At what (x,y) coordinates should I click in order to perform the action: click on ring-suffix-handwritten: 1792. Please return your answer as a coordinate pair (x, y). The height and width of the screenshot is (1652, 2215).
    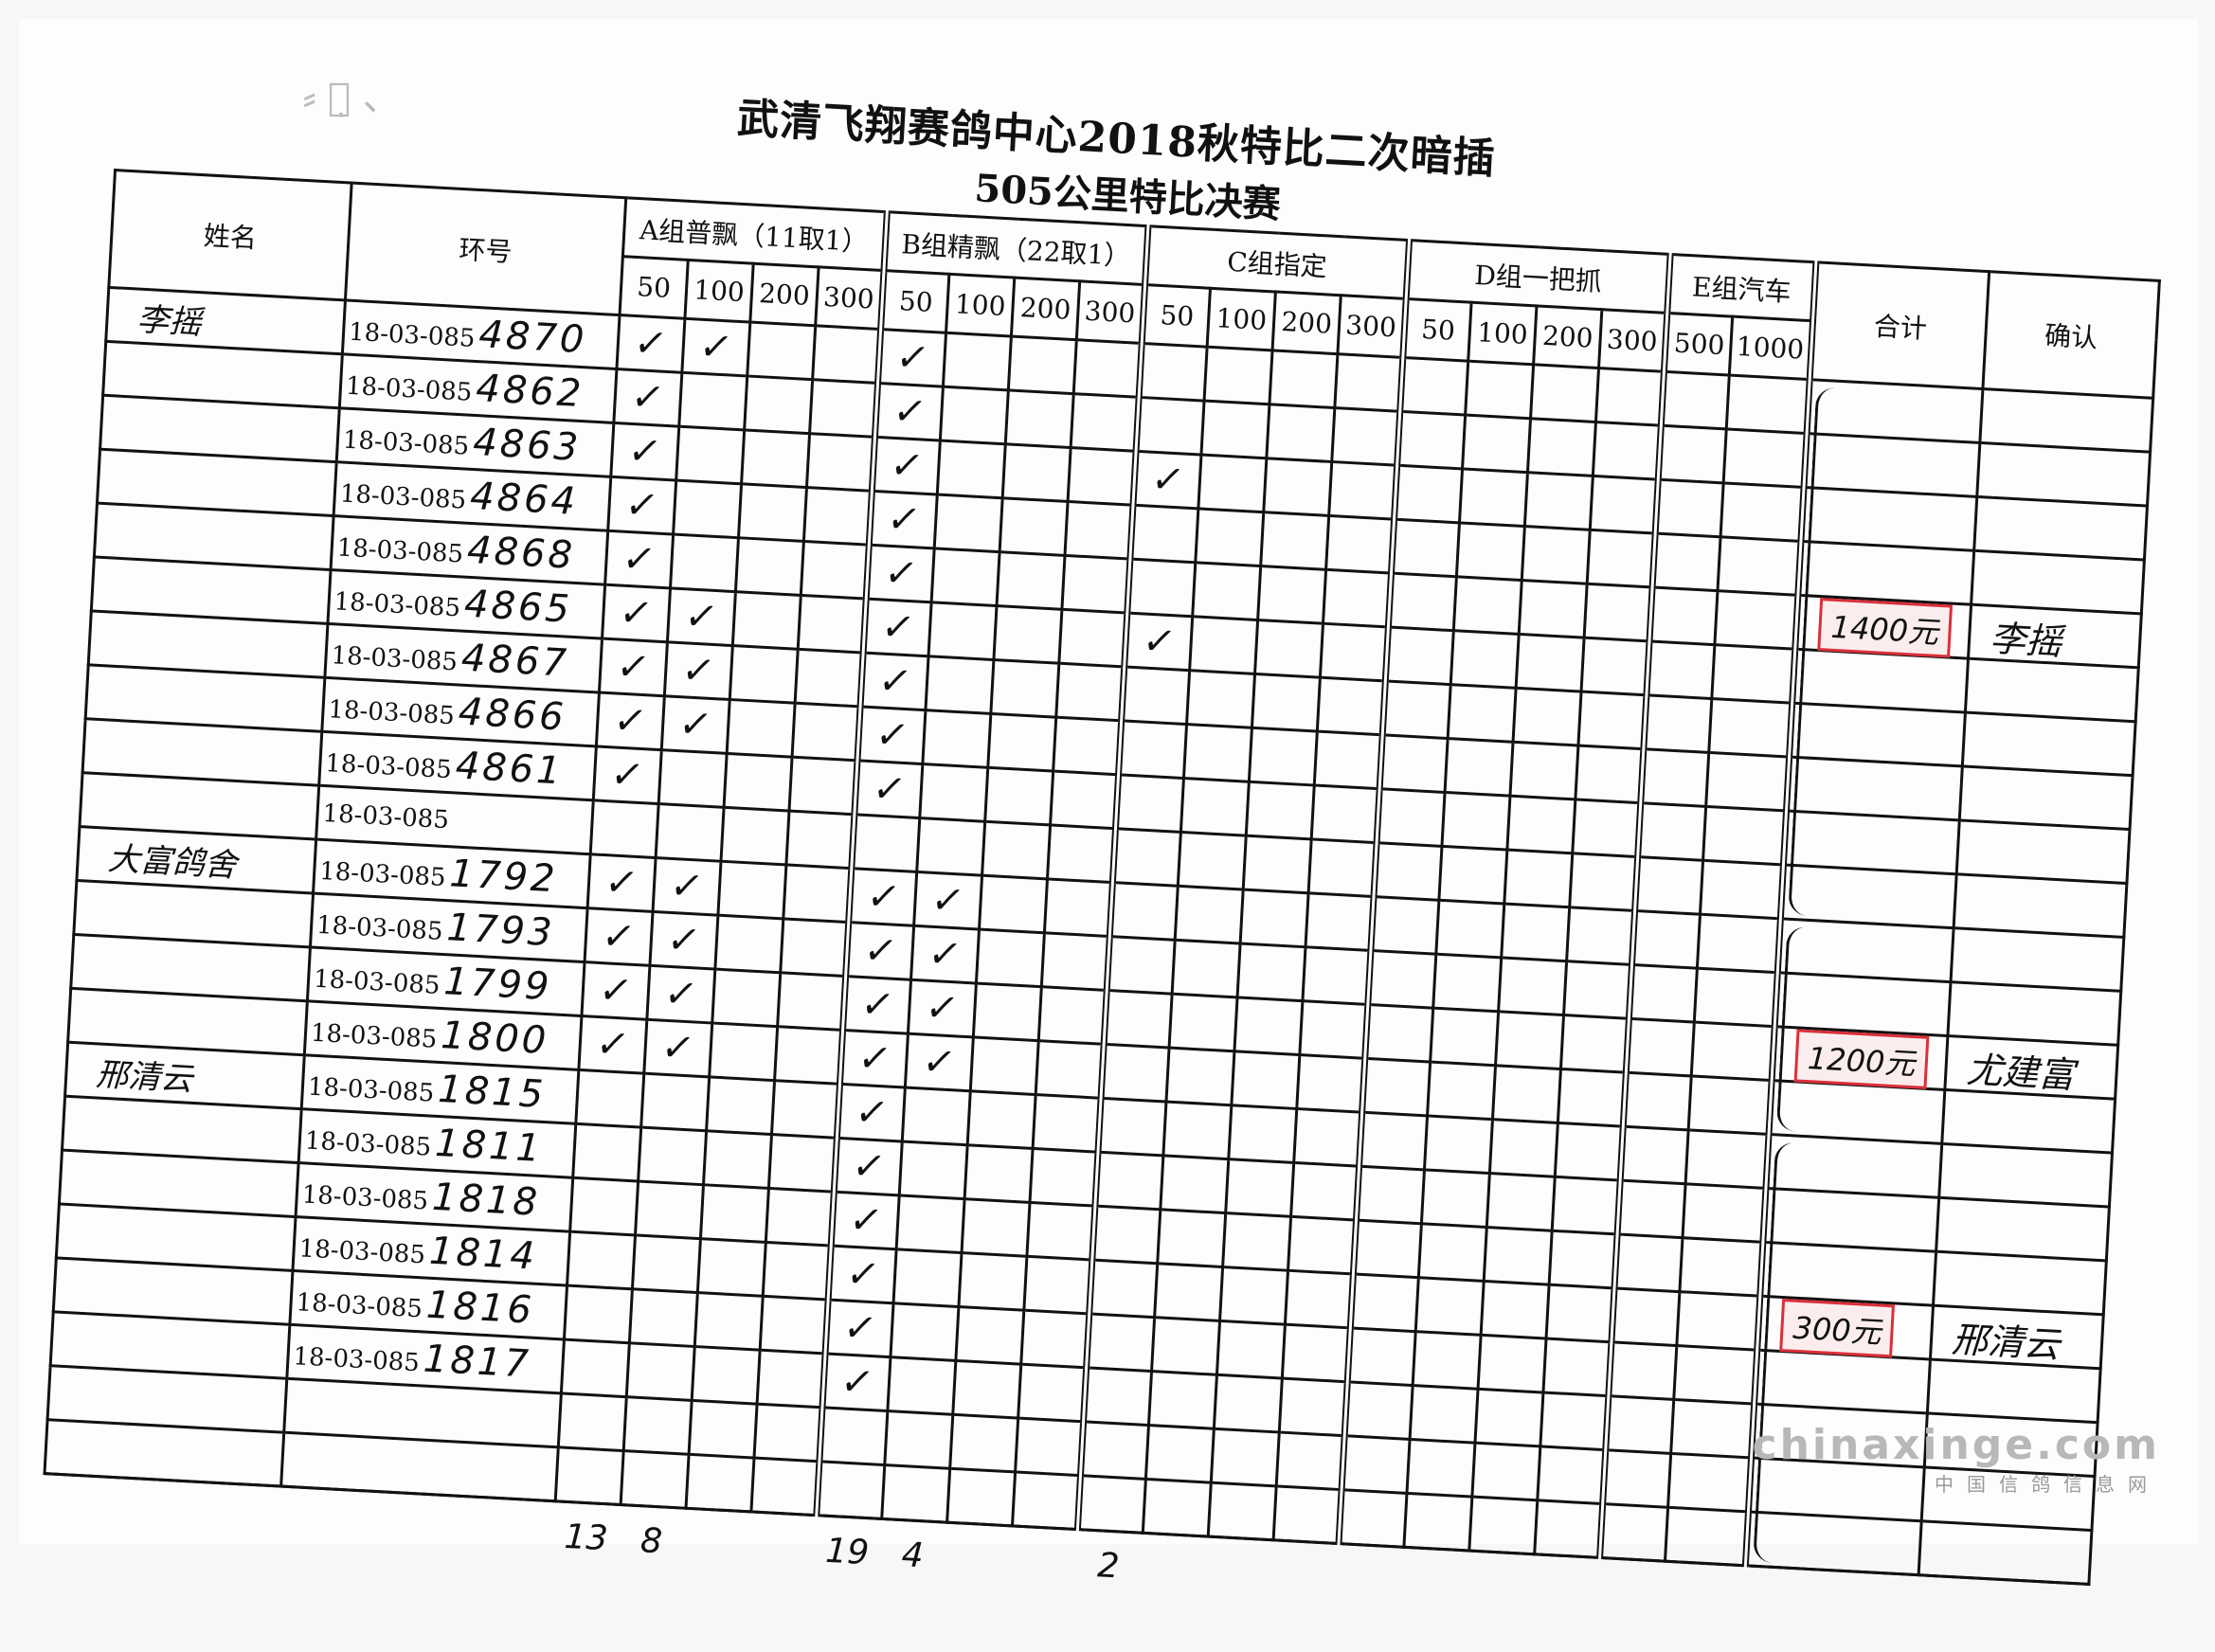
    Looking at the image, I should click on (504, 877).